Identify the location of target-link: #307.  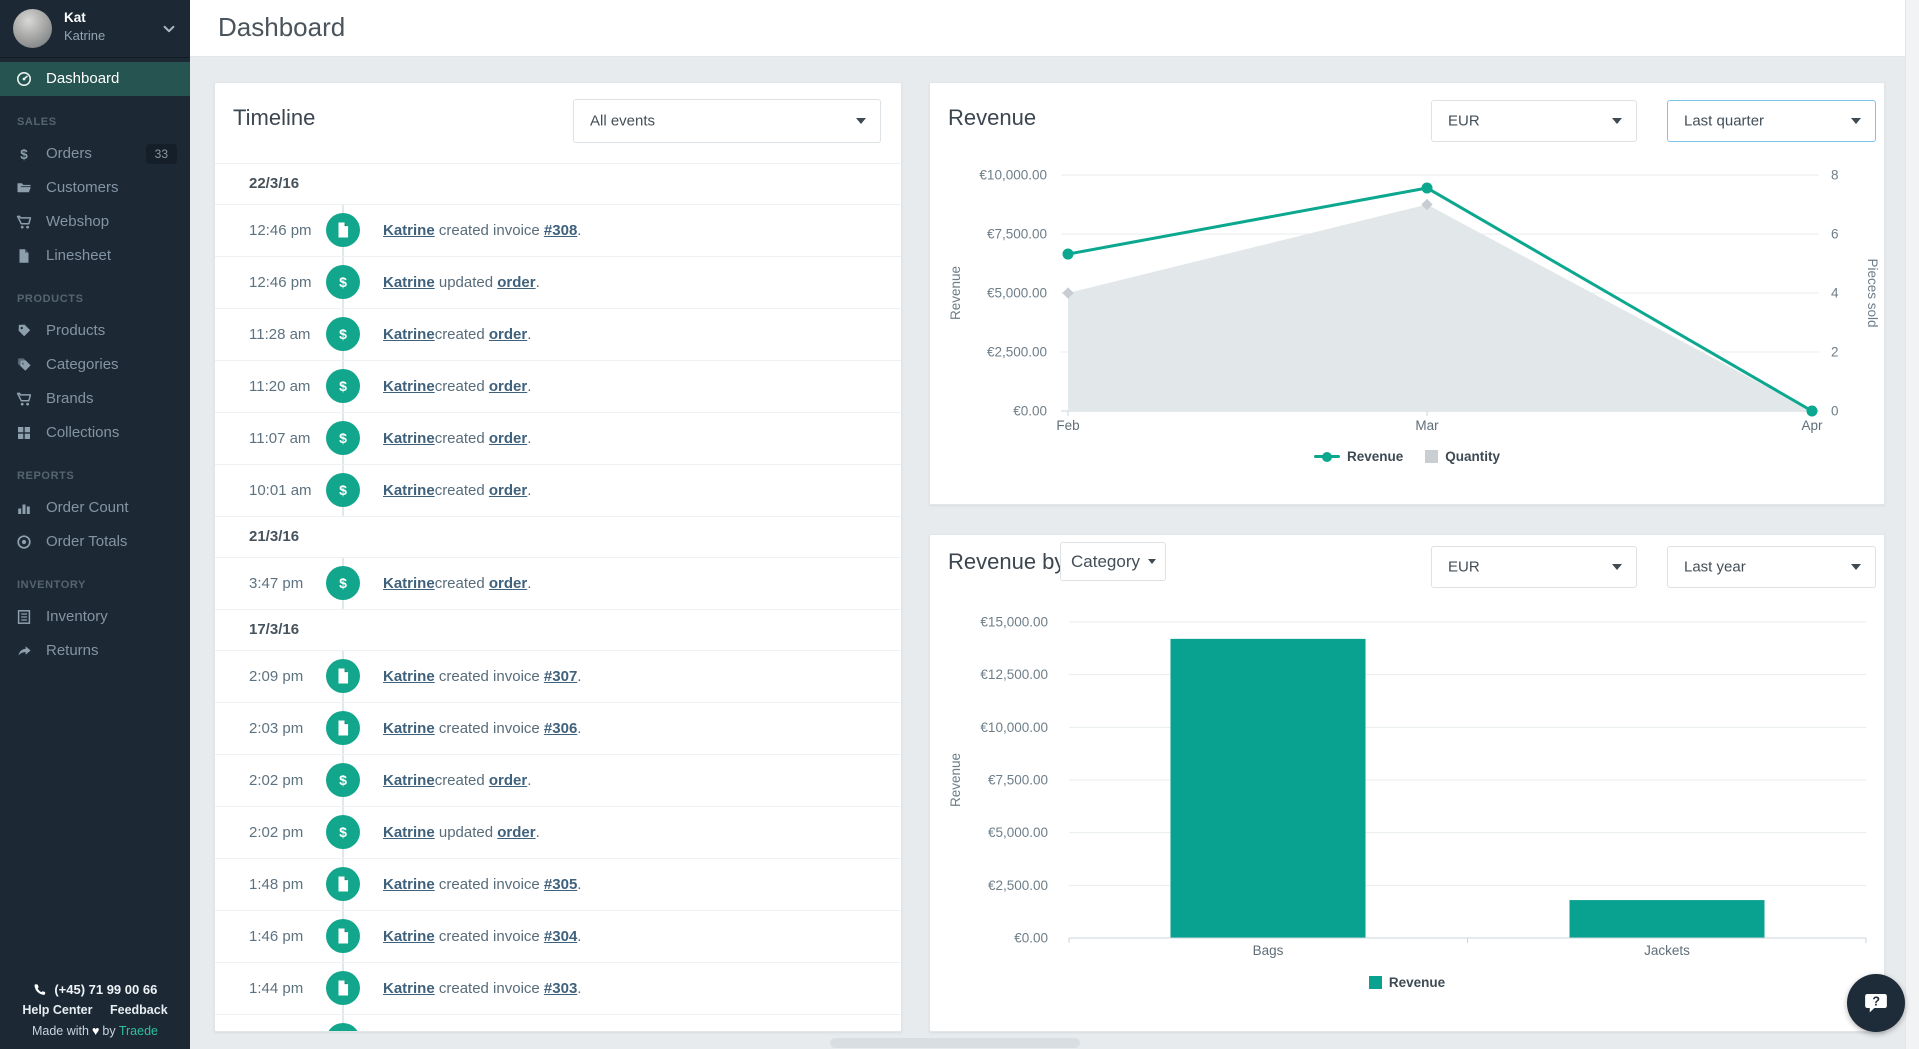
(560, 676).